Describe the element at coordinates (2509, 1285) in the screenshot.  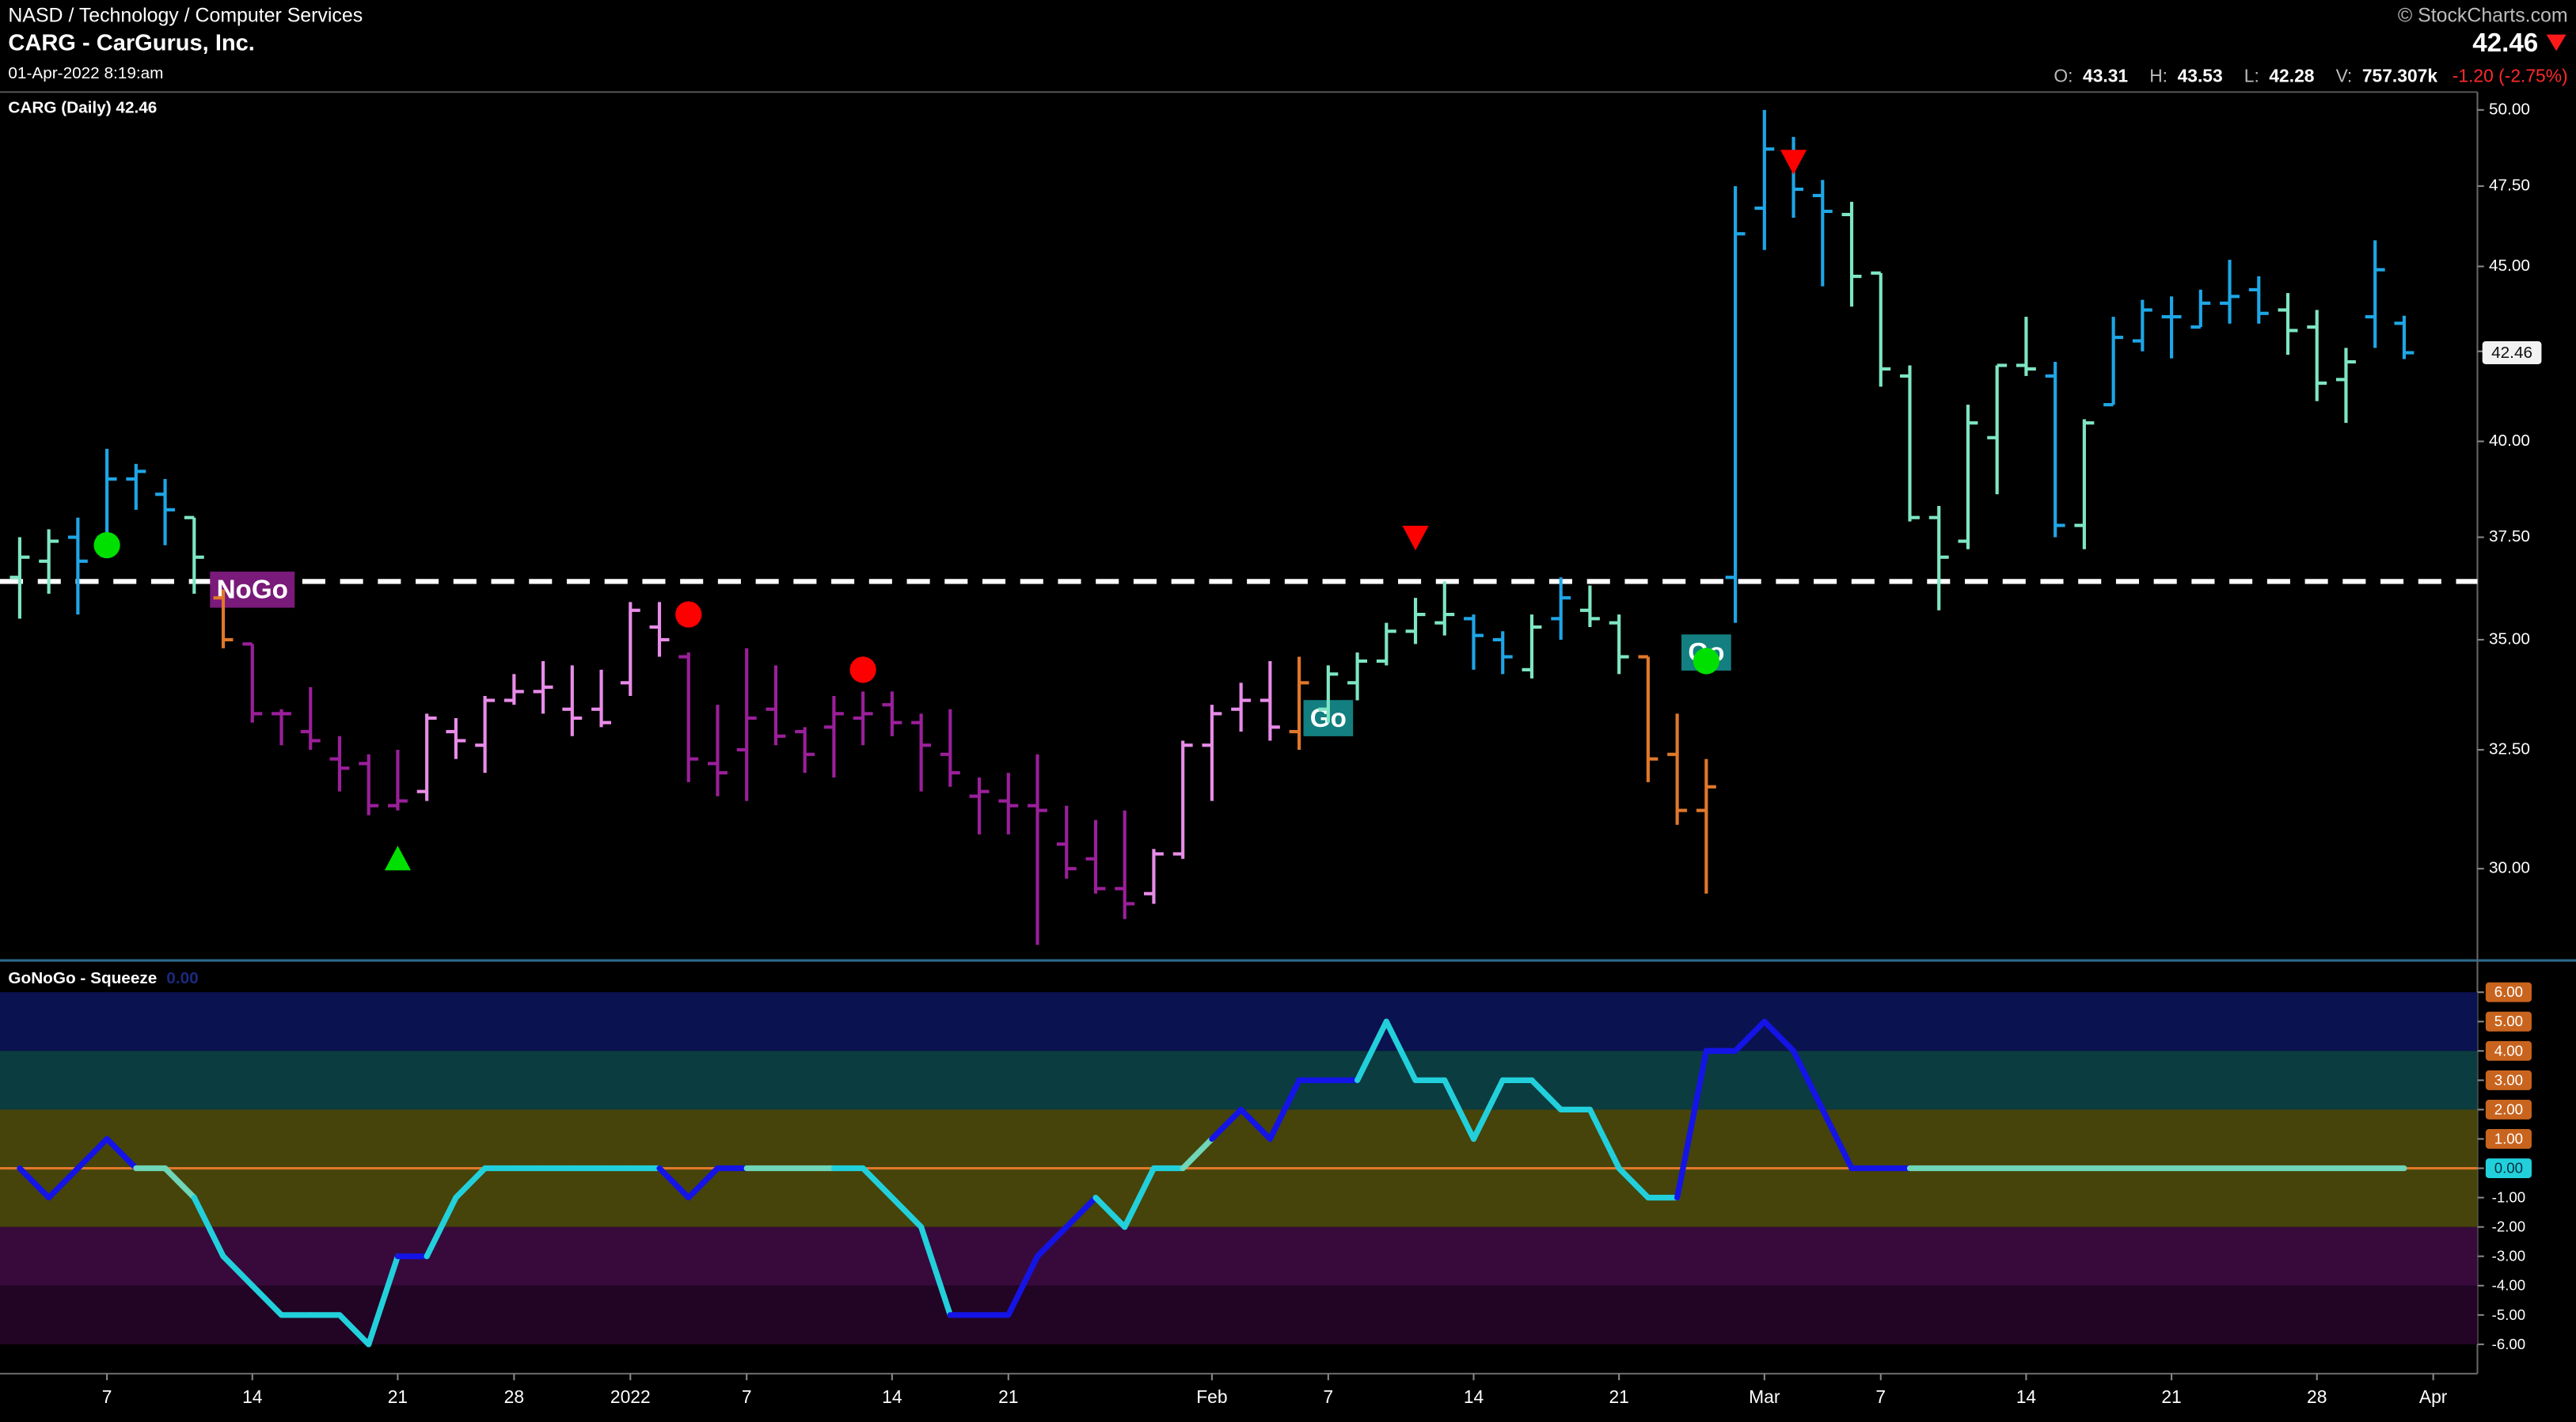
I see `y-tick-label: -4.00` at that location.